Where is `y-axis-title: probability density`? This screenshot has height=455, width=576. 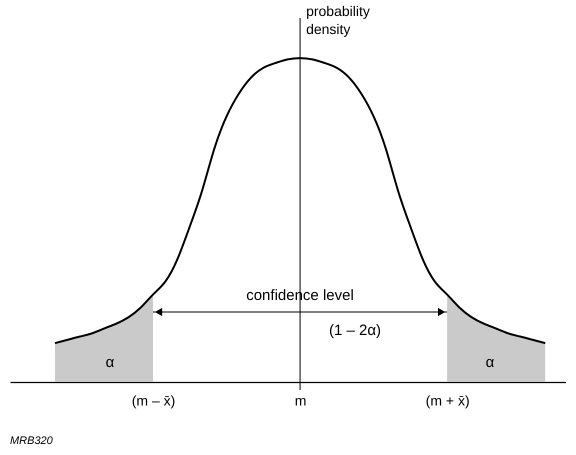
y-axis-title: probability density is located at coordinates (338, 20).